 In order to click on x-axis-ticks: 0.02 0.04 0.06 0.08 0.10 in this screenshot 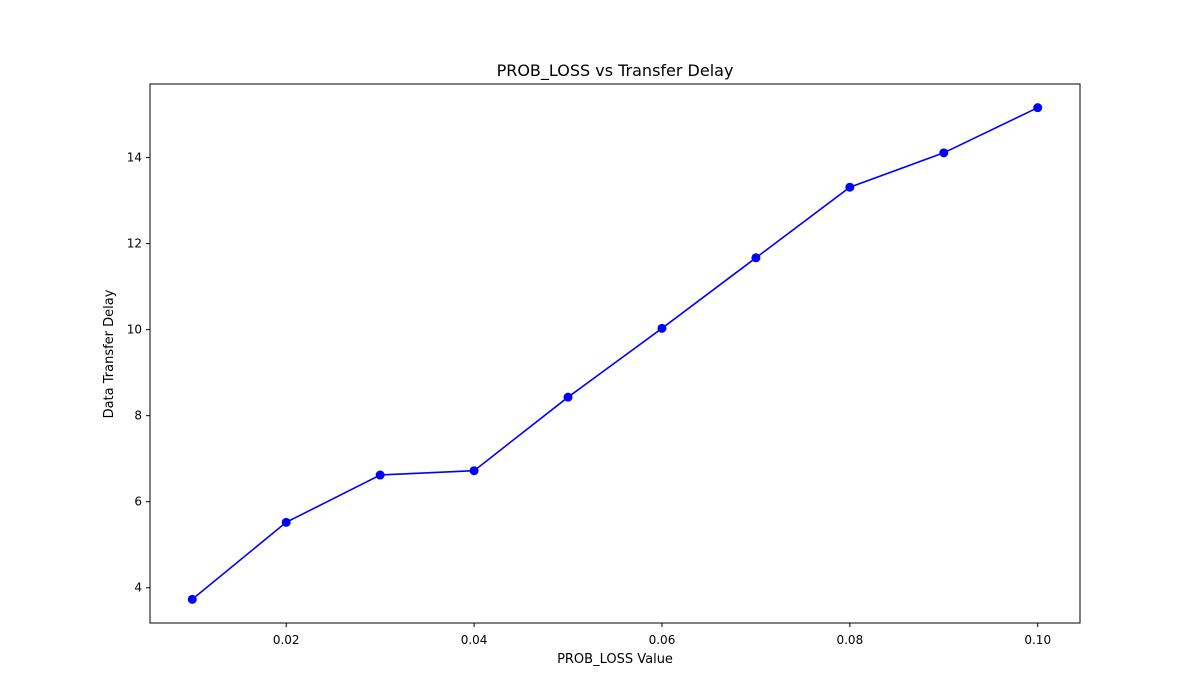, I will do `click(662, 635)`.